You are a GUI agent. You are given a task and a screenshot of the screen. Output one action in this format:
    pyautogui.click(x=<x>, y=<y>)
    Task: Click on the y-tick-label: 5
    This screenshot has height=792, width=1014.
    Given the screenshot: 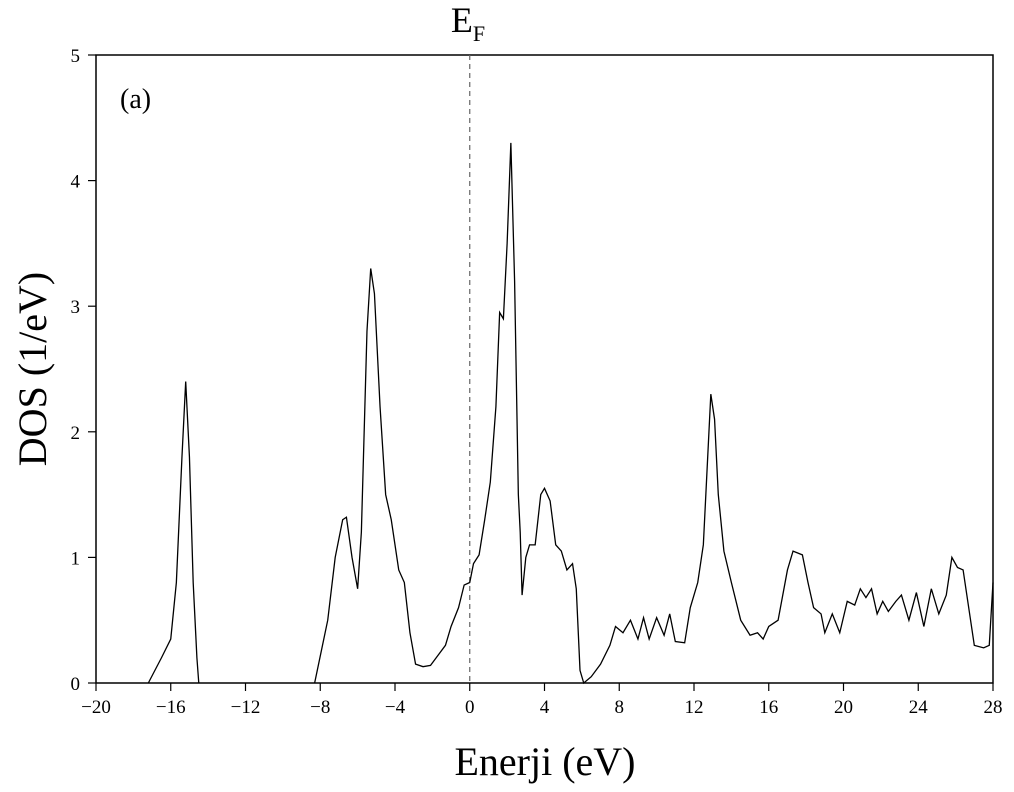 What is the action you would take?
    pyautogui.click(x=76, y=56)
    